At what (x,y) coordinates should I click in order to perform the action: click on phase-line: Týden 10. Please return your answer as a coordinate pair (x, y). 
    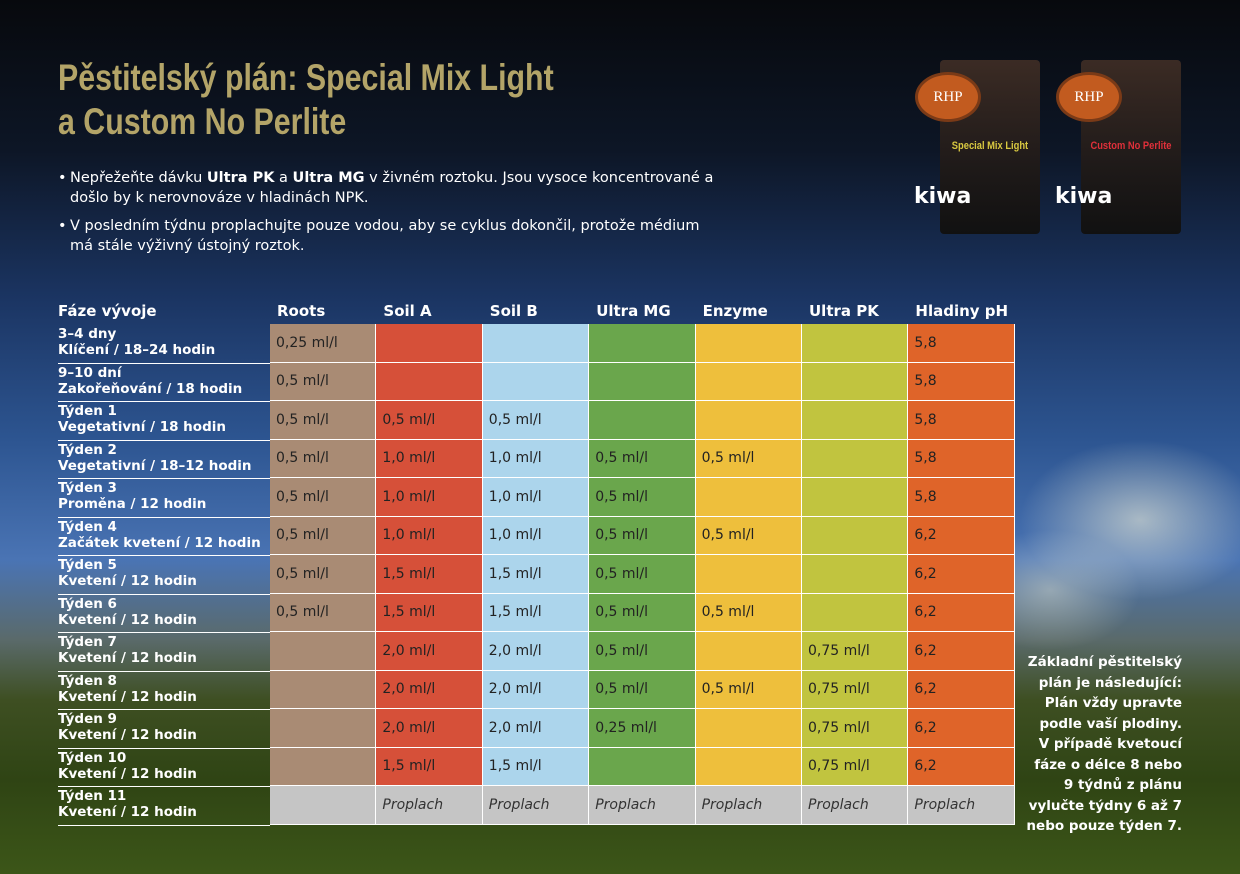
    Looking at the image, I should click on (92, 757).